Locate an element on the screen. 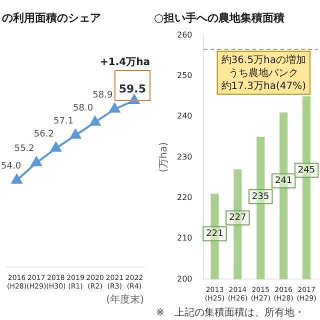 Image resolution: width=320 pixels, height=320 pixels. data-label: 59.5 is located at coordinates (132, 89).